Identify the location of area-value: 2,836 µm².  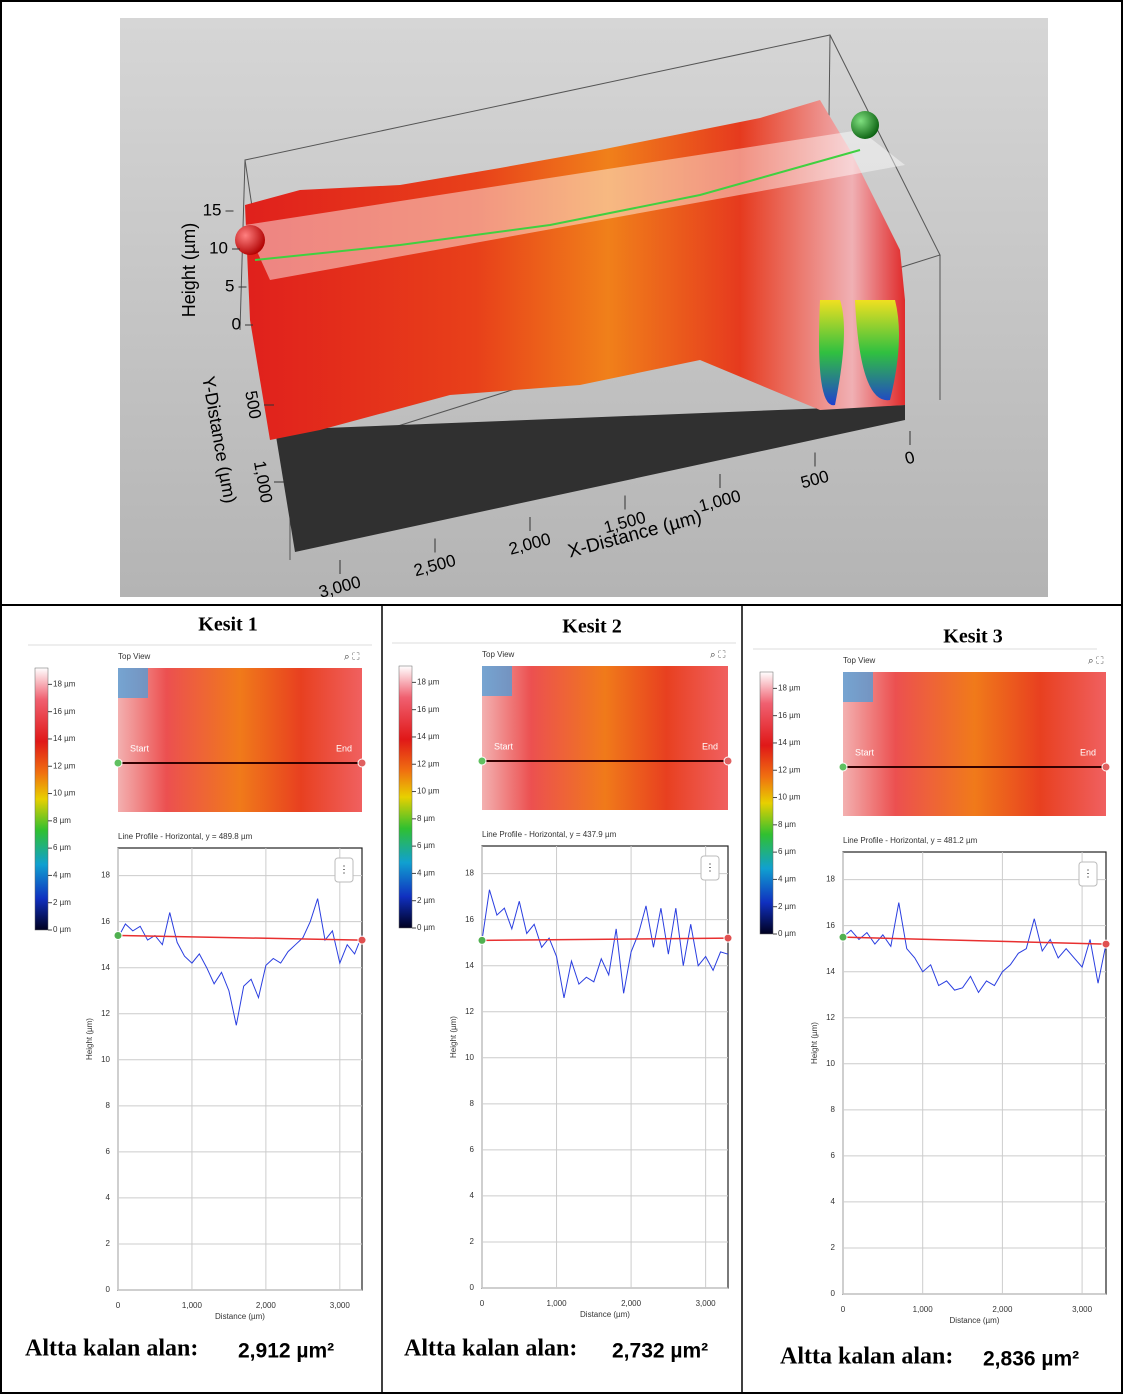
(1031, 1359).